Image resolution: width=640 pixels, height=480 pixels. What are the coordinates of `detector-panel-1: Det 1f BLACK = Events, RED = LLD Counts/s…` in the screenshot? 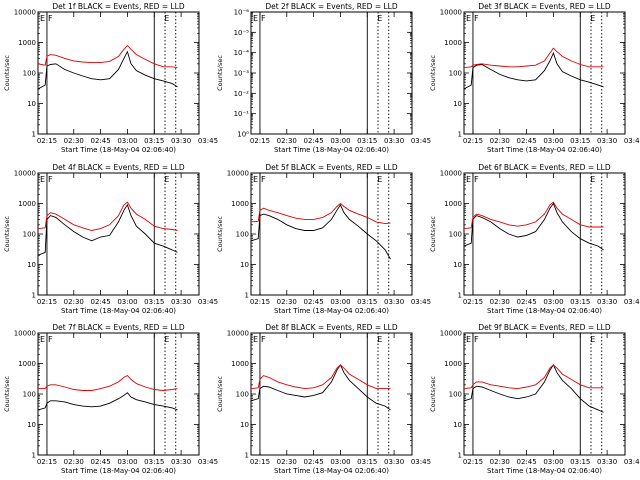 It's located at (110, 78).